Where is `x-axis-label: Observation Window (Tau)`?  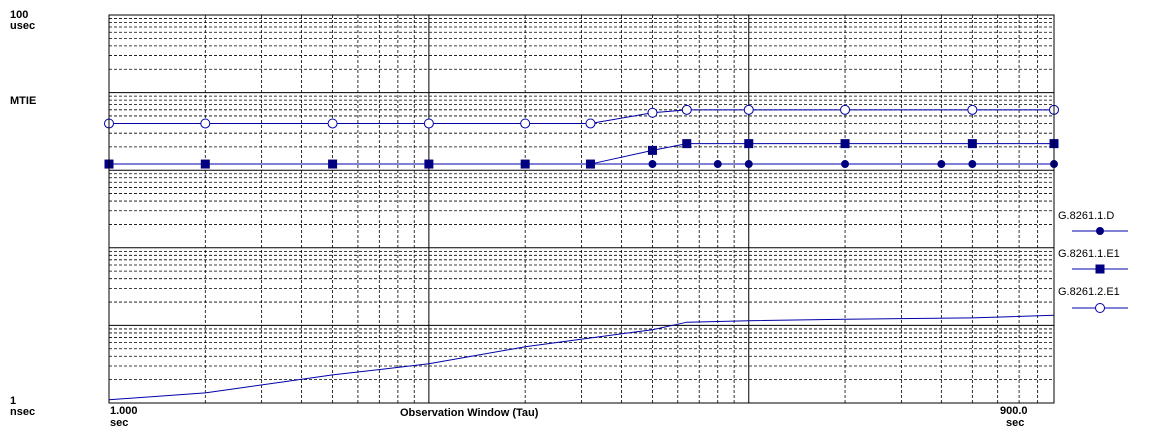 x-axis-label: Observation Window (Tau) is located at coordinates (469, 413).